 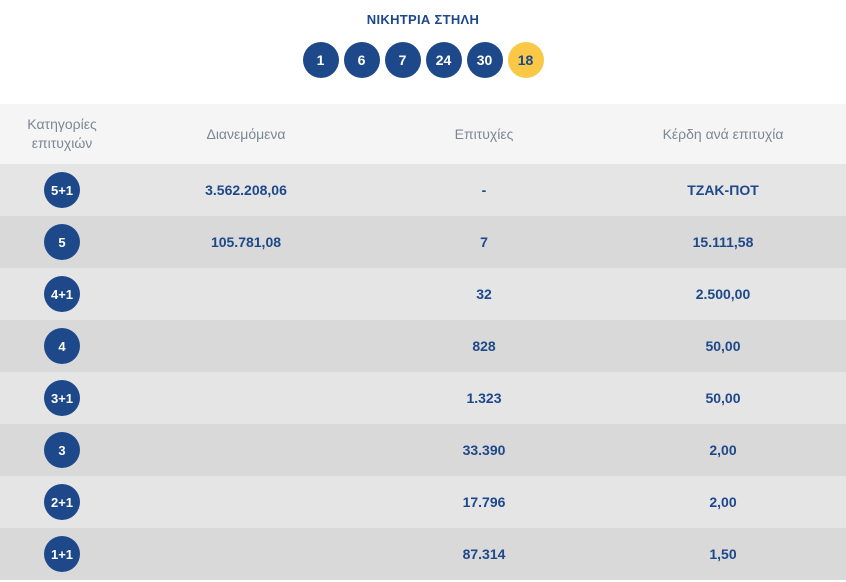 I want to click on table-row: 3 33.390 2,00, so click(x=423, y=450).